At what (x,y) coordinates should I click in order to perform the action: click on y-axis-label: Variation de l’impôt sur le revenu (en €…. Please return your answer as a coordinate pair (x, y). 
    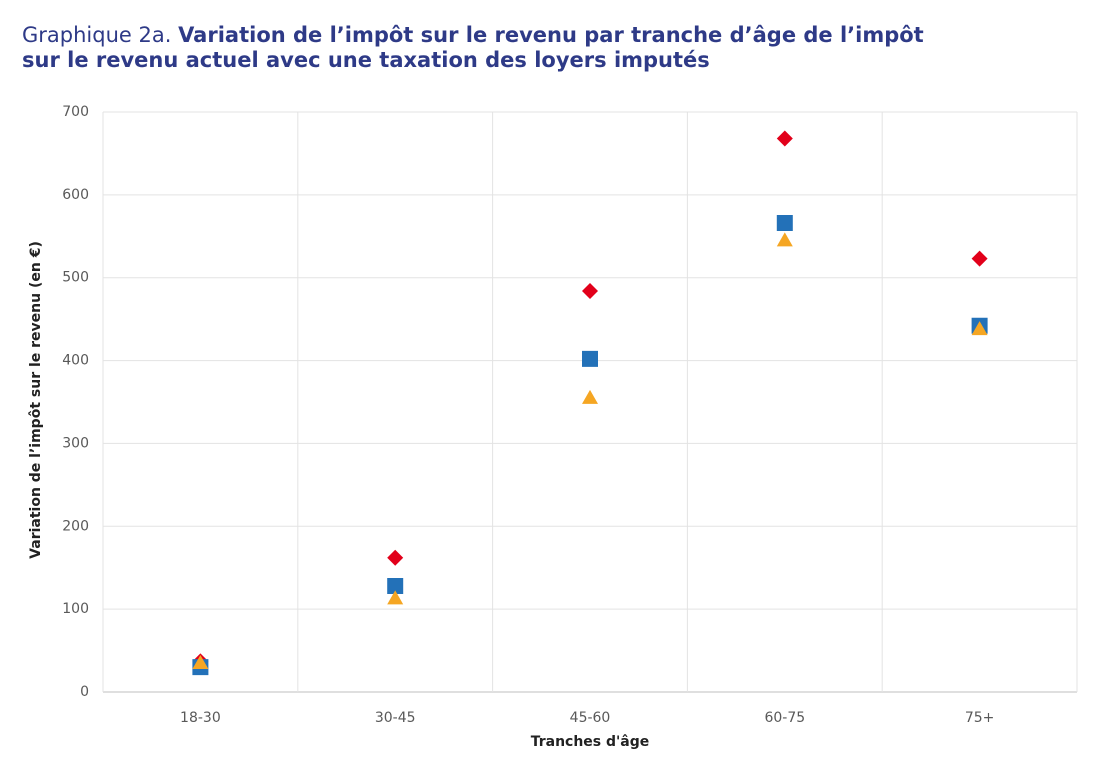
    Looking at the image, I should click on (36, 400).